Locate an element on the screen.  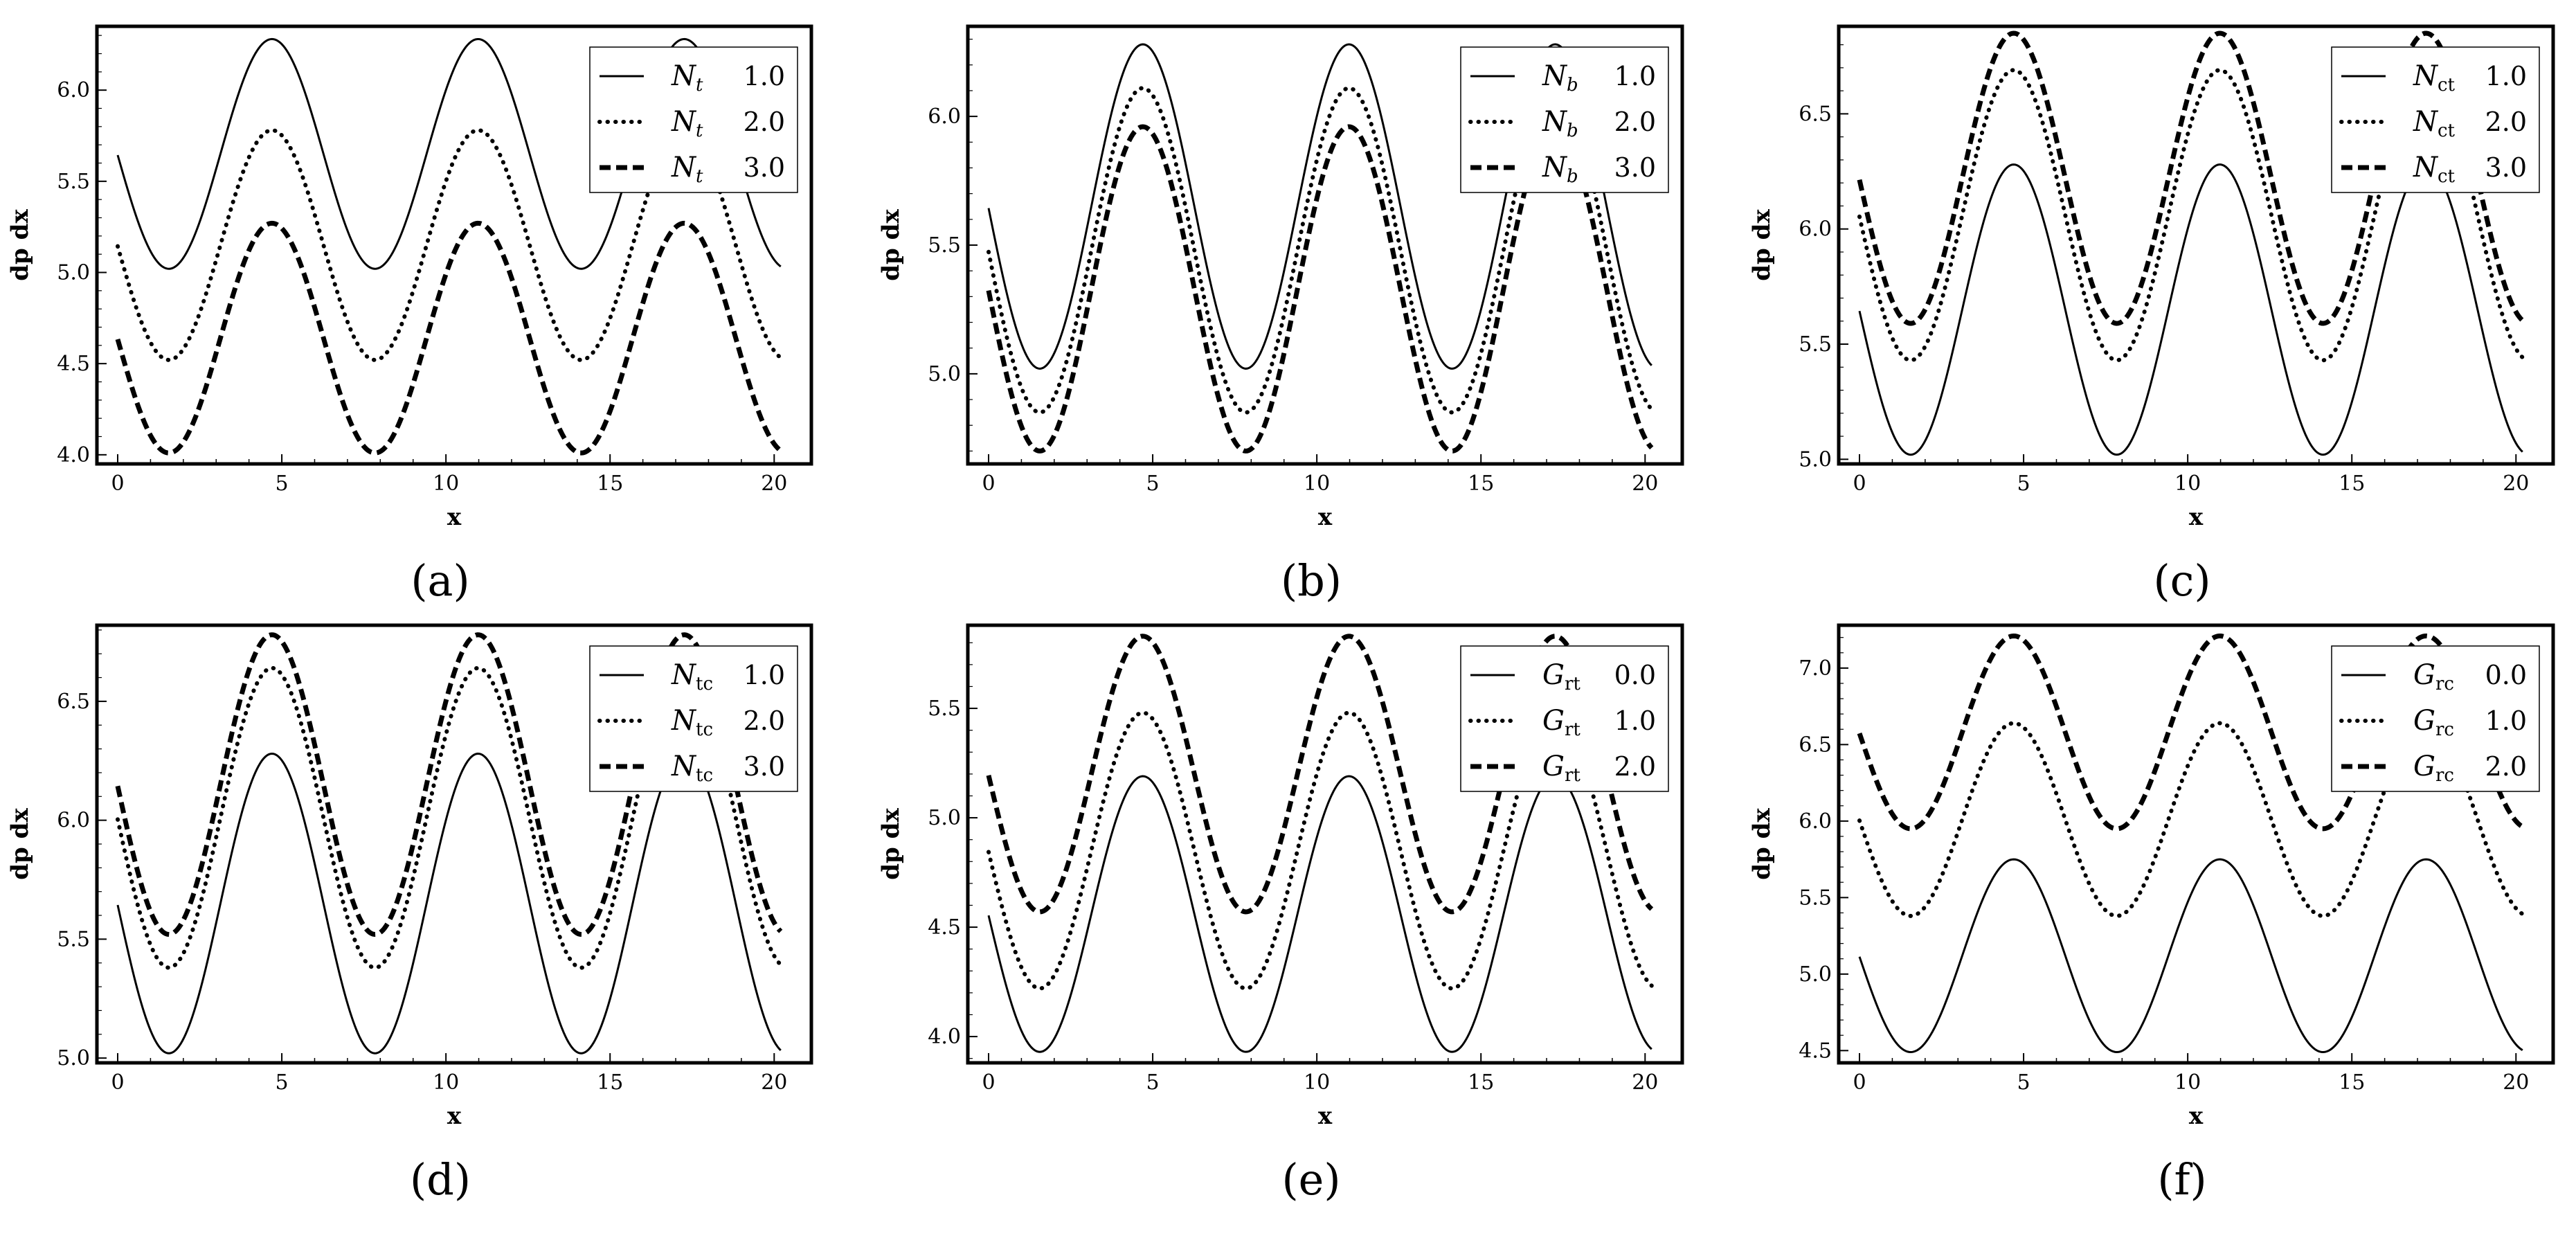
legend-value-2: 1.0 is located at coordinates (1635, 721).